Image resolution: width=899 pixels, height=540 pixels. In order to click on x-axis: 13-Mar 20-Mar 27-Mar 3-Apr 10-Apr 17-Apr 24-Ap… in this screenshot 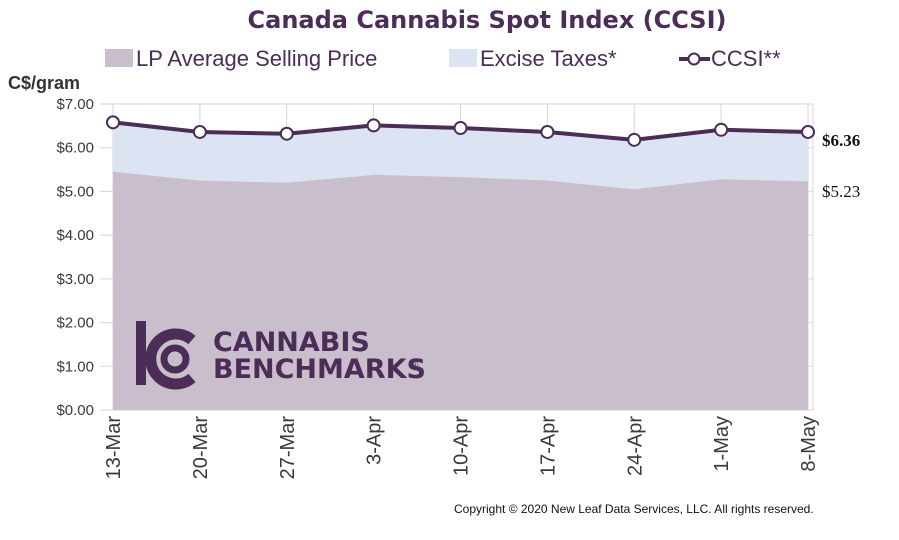, I will do `click(461, 448)`.